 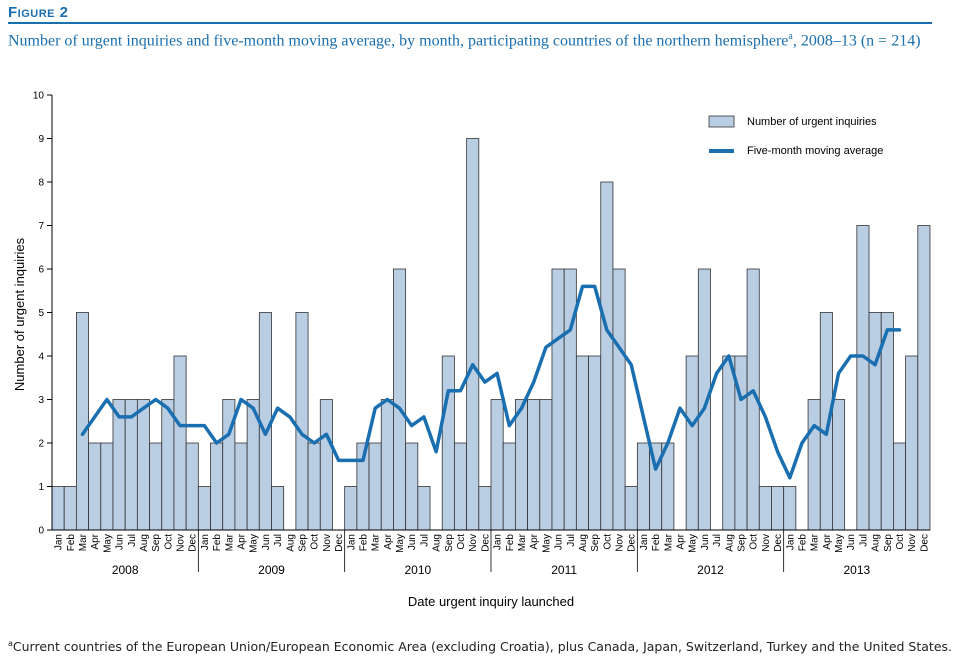 I want to click on figure-rule, so click(x=470, y=23).